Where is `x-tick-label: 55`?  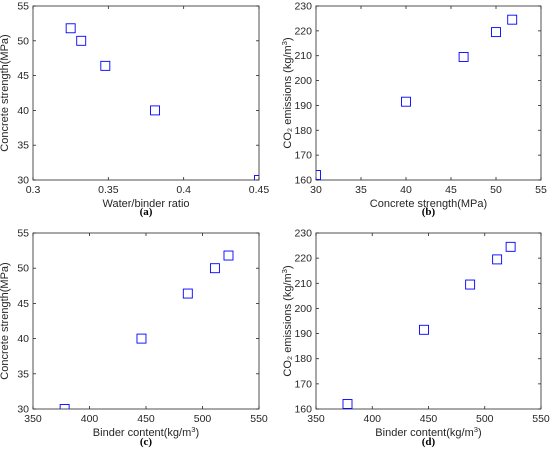
x-tick-label: 55 is located at coordinates (541, 190).